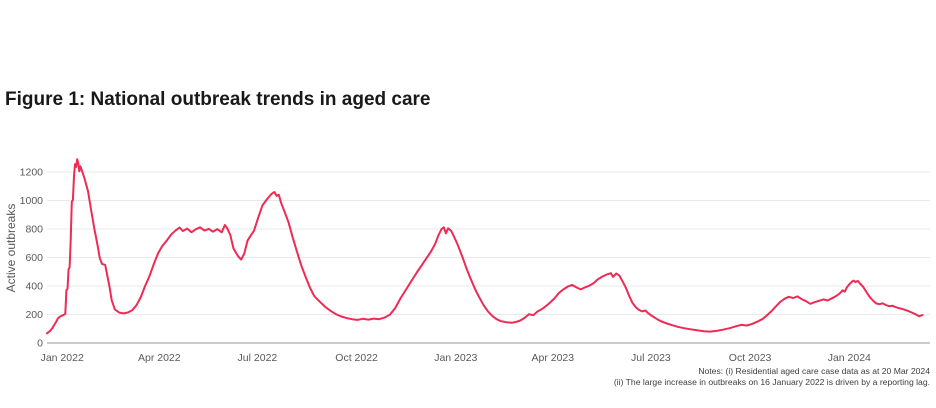 This screenshot has width=936, height=408. I want to click on x-tick-label: Oct 2022, so click(356, 358).